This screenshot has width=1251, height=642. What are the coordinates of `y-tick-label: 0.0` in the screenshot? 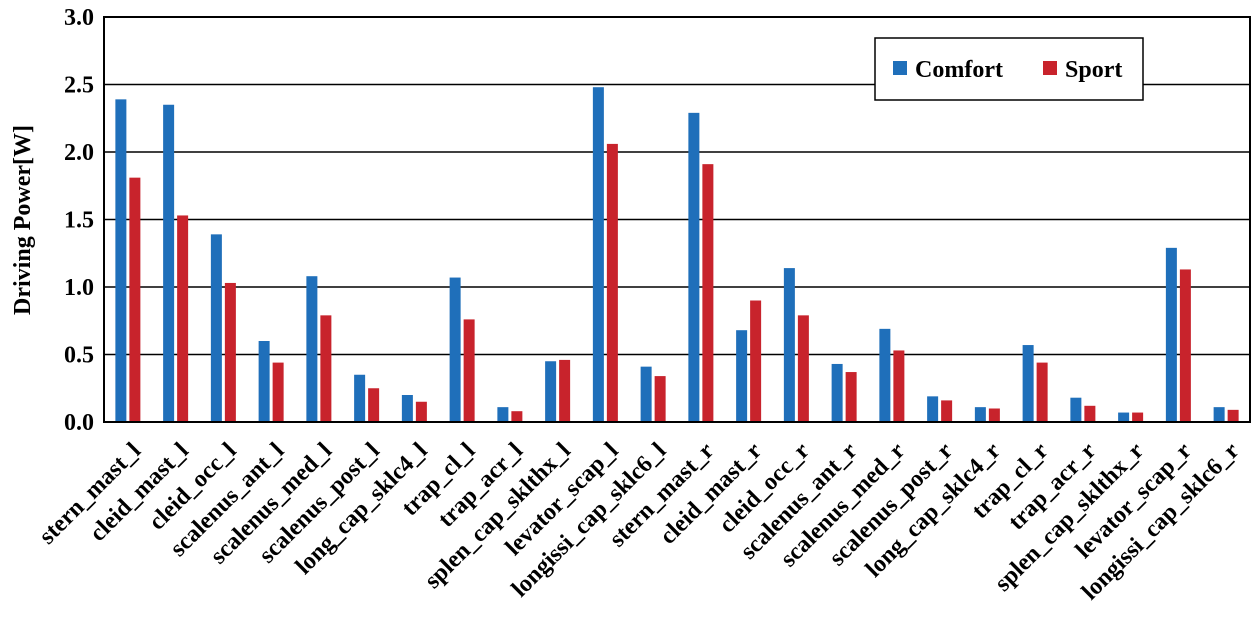 It's located at (79, 423).